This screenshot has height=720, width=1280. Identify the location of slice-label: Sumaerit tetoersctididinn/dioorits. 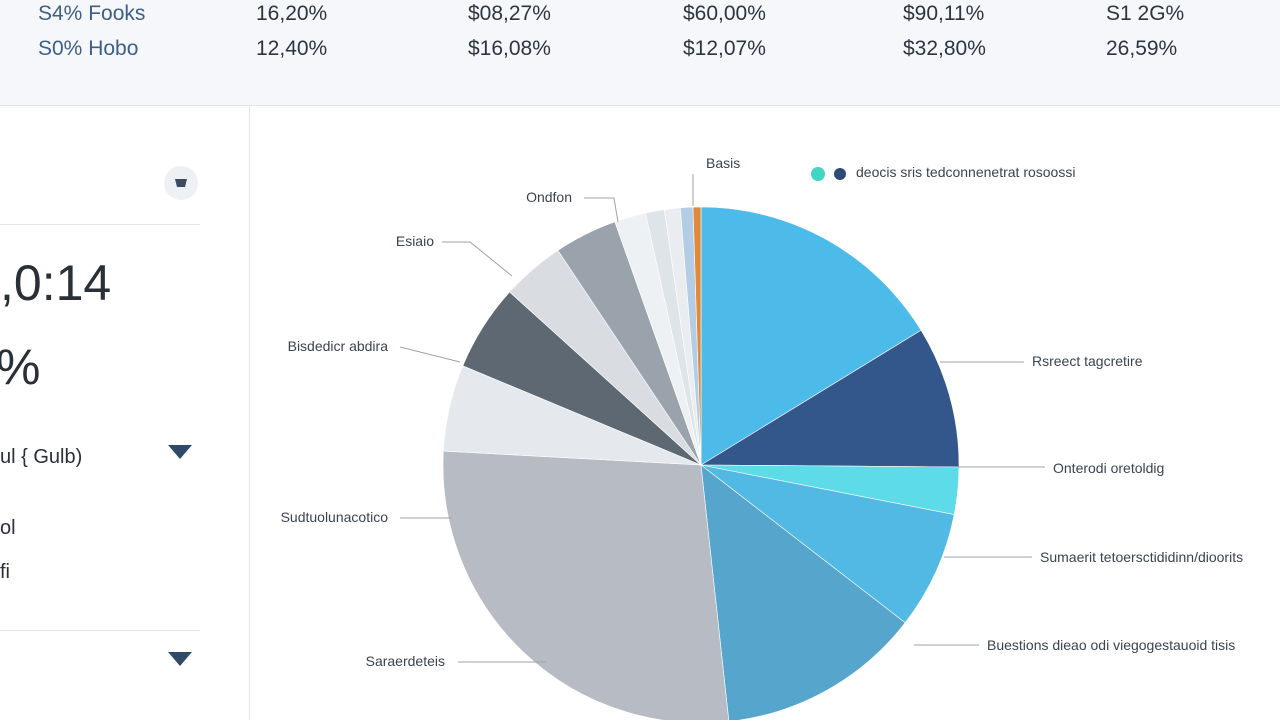
(1141, 557).